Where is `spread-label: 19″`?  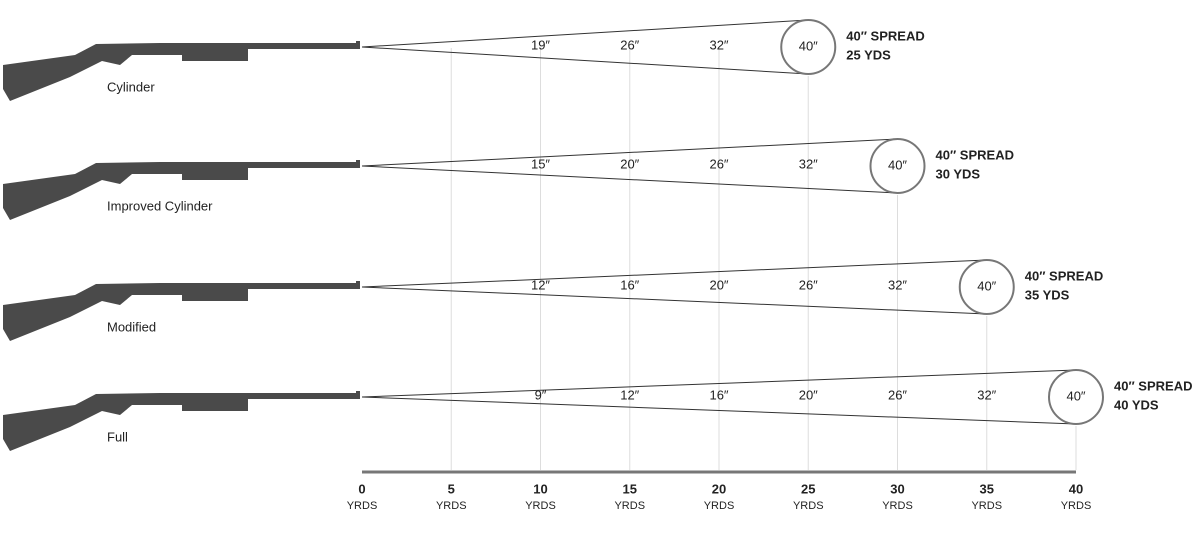 spread-label: 19″ is located at coordinates (540, 44).